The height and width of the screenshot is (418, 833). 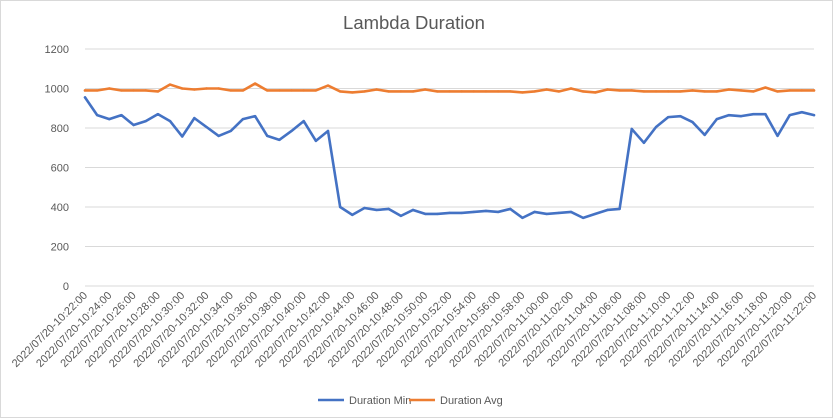 I want to click on y-tick-label: 600, so click(x=60, y=169).